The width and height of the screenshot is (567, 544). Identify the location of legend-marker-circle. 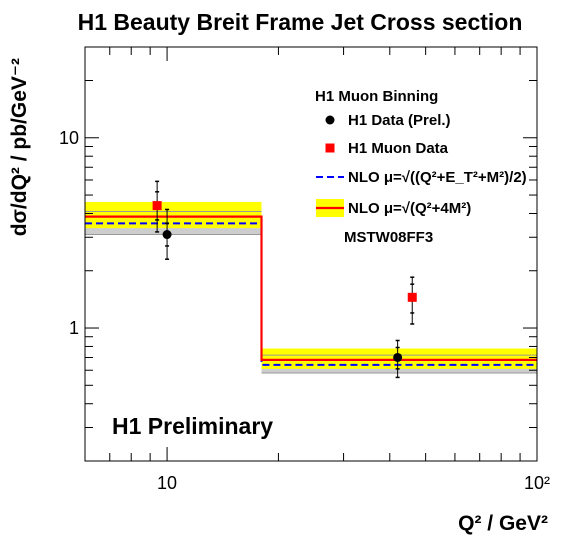
(330, 120).